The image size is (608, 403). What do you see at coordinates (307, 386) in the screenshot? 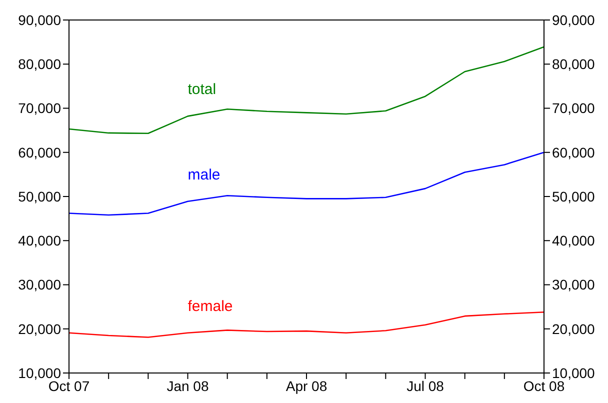
I see `x-tick-label: Apr 08` at bounding box center [307, 386].